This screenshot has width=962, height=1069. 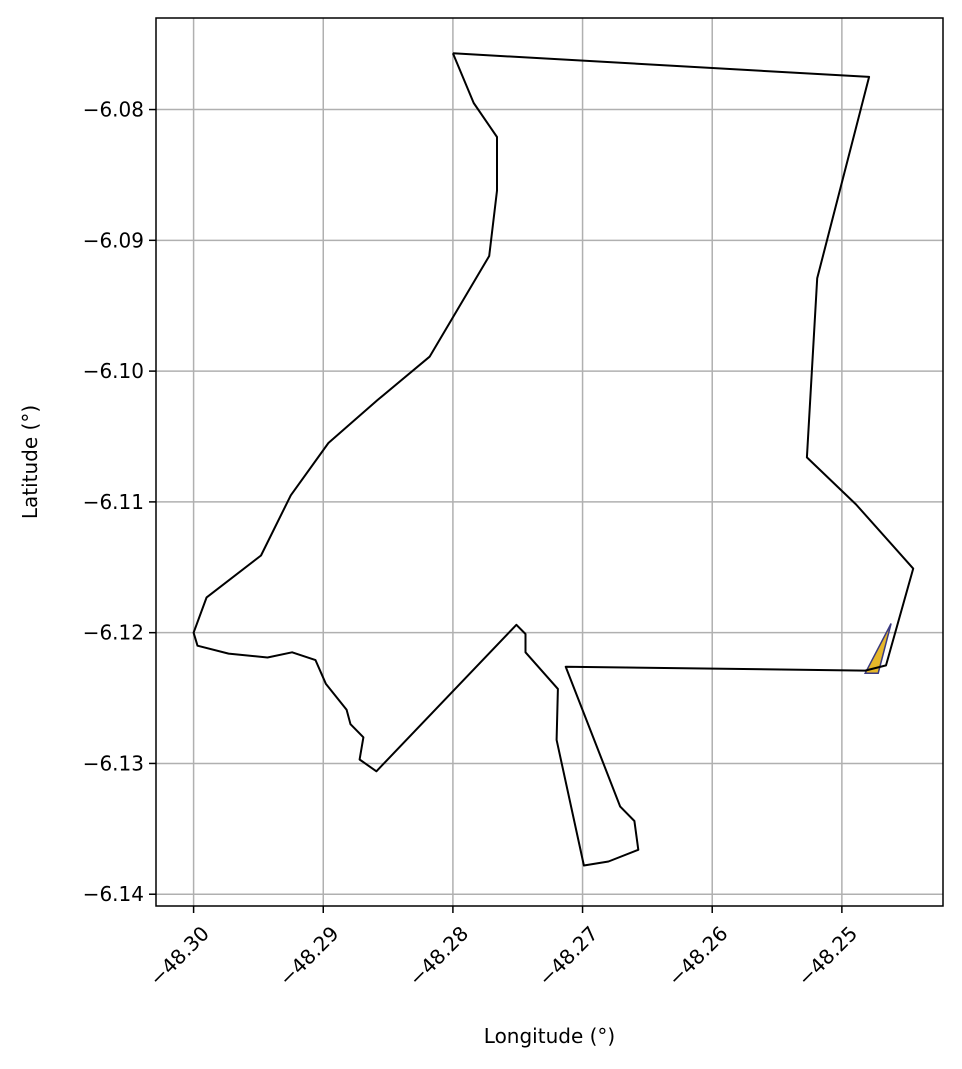 What do you see at coordinates (877, 648) in the screenshot?
I see `highlighted-area` at bounding box center [877, 648].